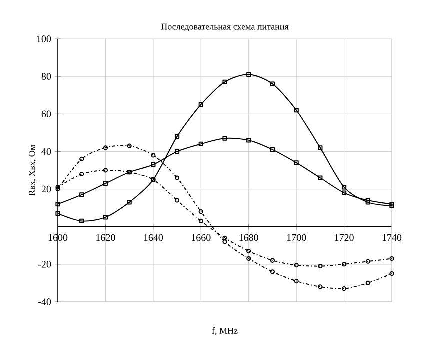 This screenshot has width=437, height=337. Describe the element at coordinates (249, 238) in the screenshot. I see `x-tick-label: 1680` at that location.